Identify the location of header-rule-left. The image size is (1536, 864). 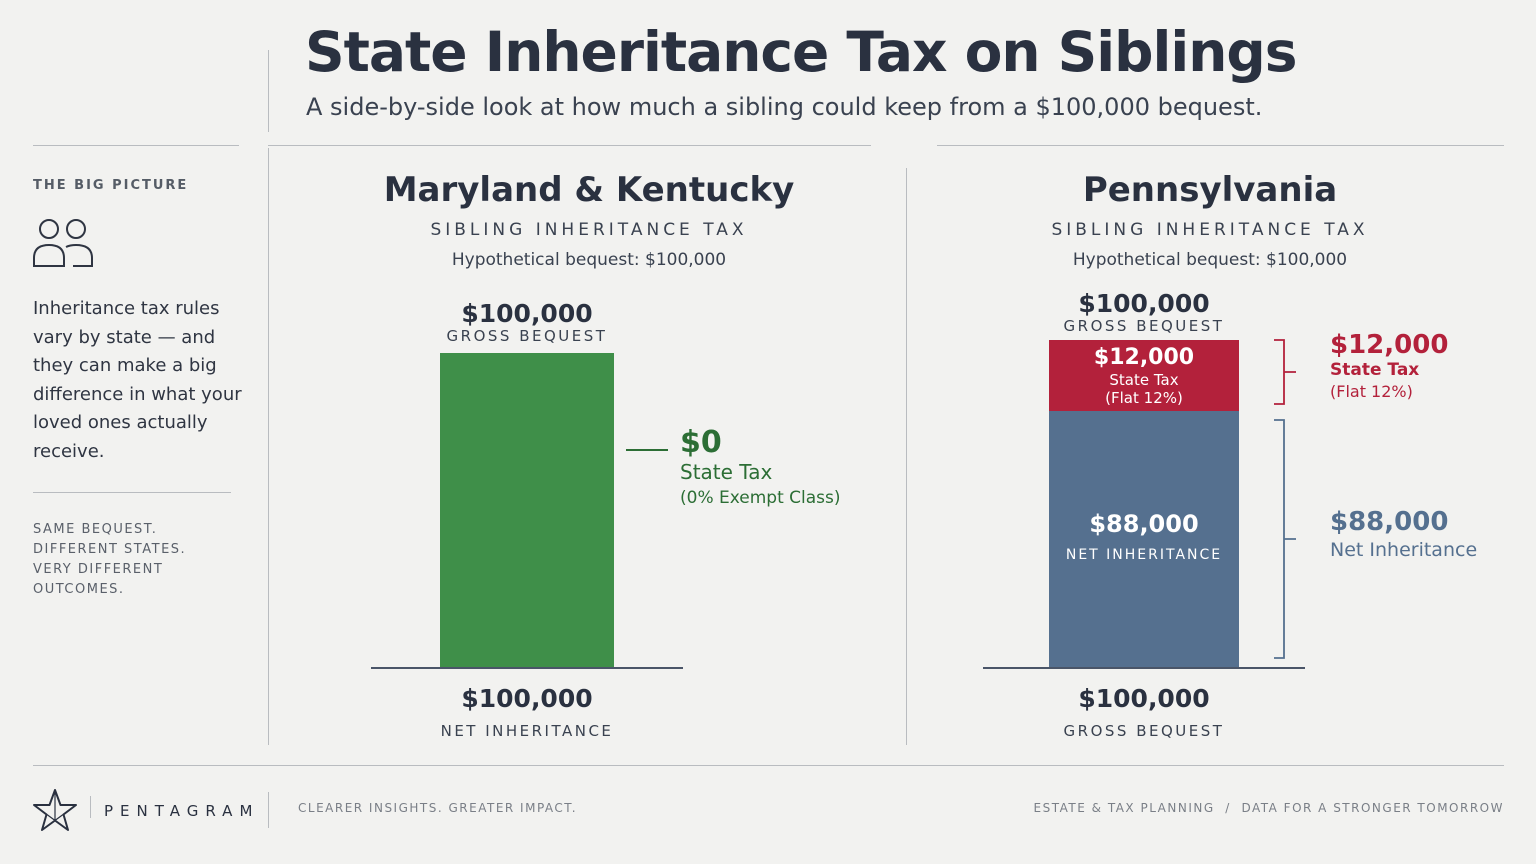
(136, 145).